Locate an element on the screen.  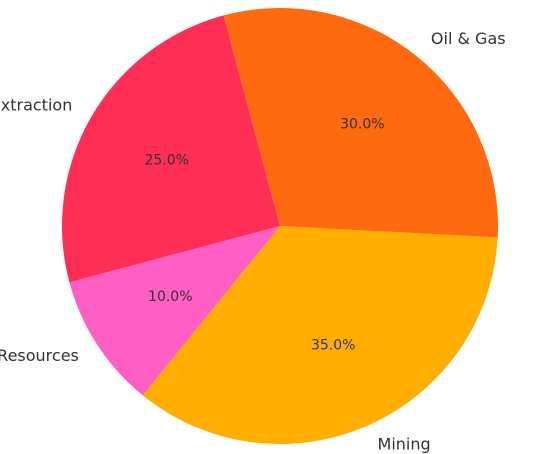
pie-category-label-metal-extraction: Metal Extraction is located at coordinates (36, 105).